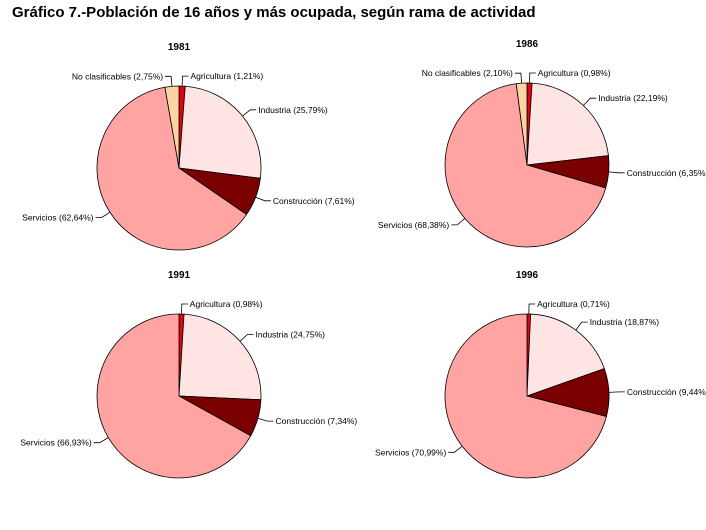 The width and height of the screenshot is (706, 530). What do you see at coordinates (56, 443) in the screenshot?
I see `slice-label-servicios: Servicios (66,93%)` at bounding box center [56, 443].